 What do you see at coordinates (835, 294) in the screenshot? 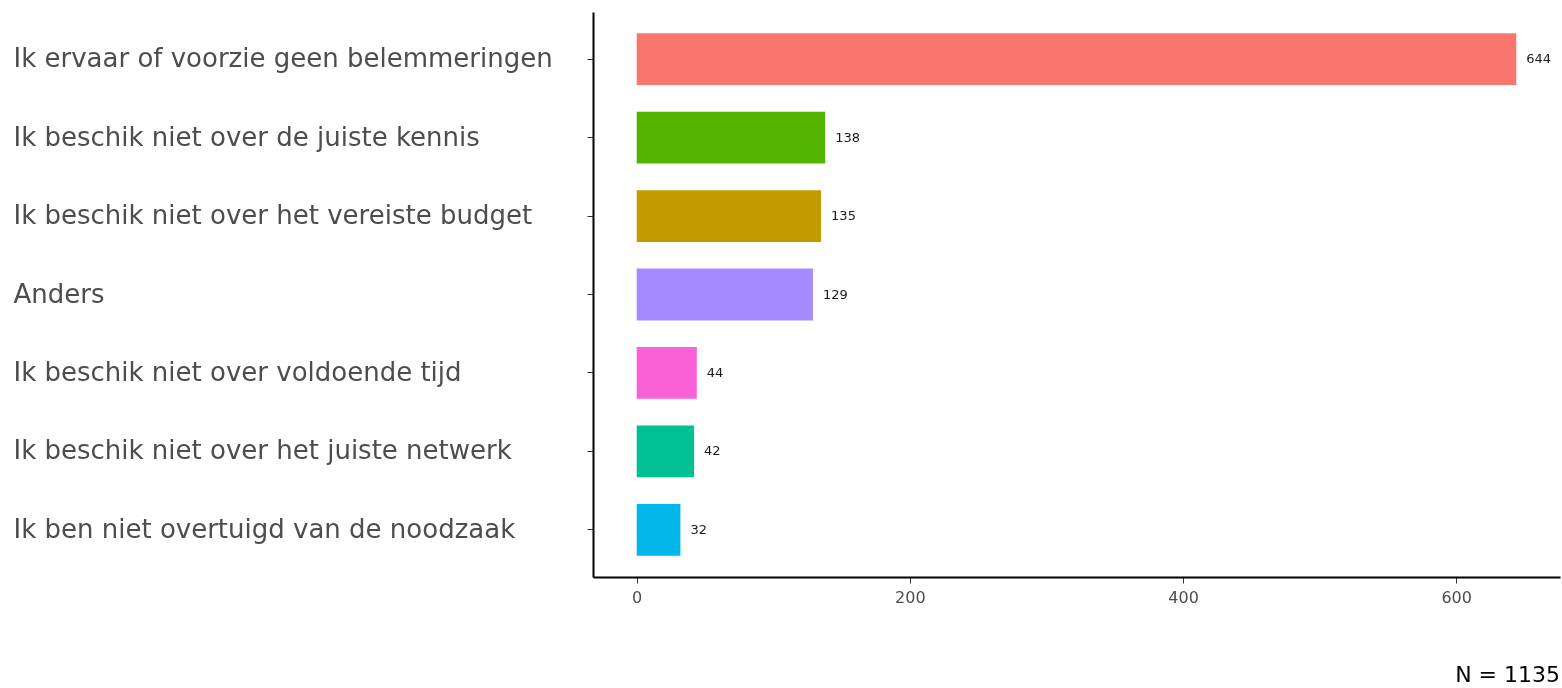
I see `data-label: 129` at bounding box center [835, 294].